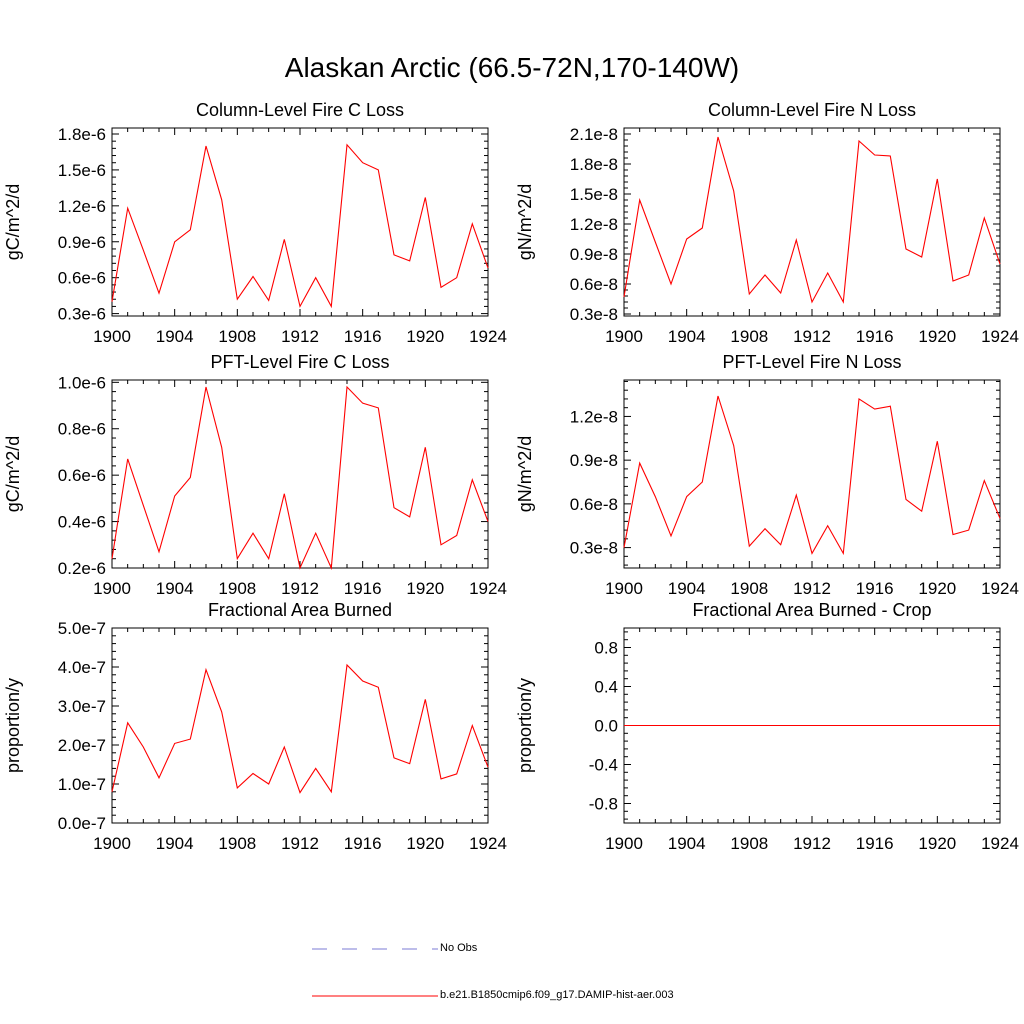 This screenshot has height=1024, width=1024. I want to click on panel-title: Fractional Area Burned - Crop, so click(811, 610).